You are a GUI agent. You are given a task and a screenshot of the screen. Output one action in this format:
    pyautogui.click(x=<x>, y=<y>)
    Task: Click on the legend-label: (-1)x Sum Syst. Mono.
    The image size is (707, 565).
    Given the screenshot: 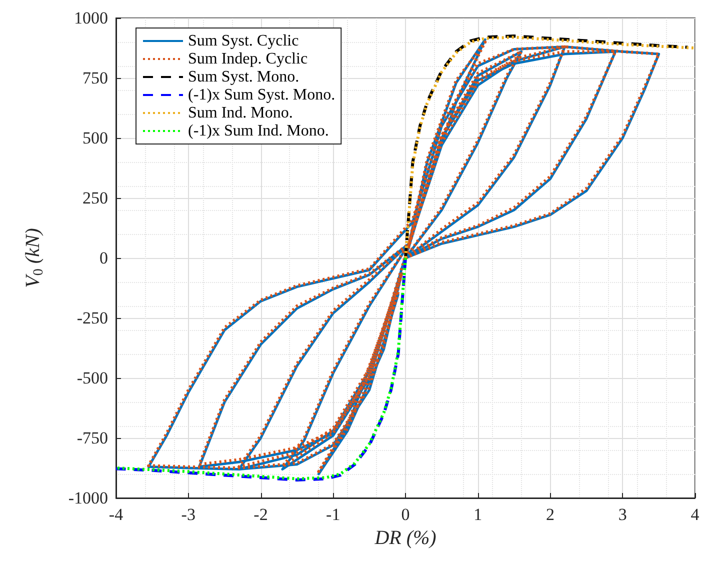 What is the action you would take?
    pyautogui.click(x=262, y=95)
    